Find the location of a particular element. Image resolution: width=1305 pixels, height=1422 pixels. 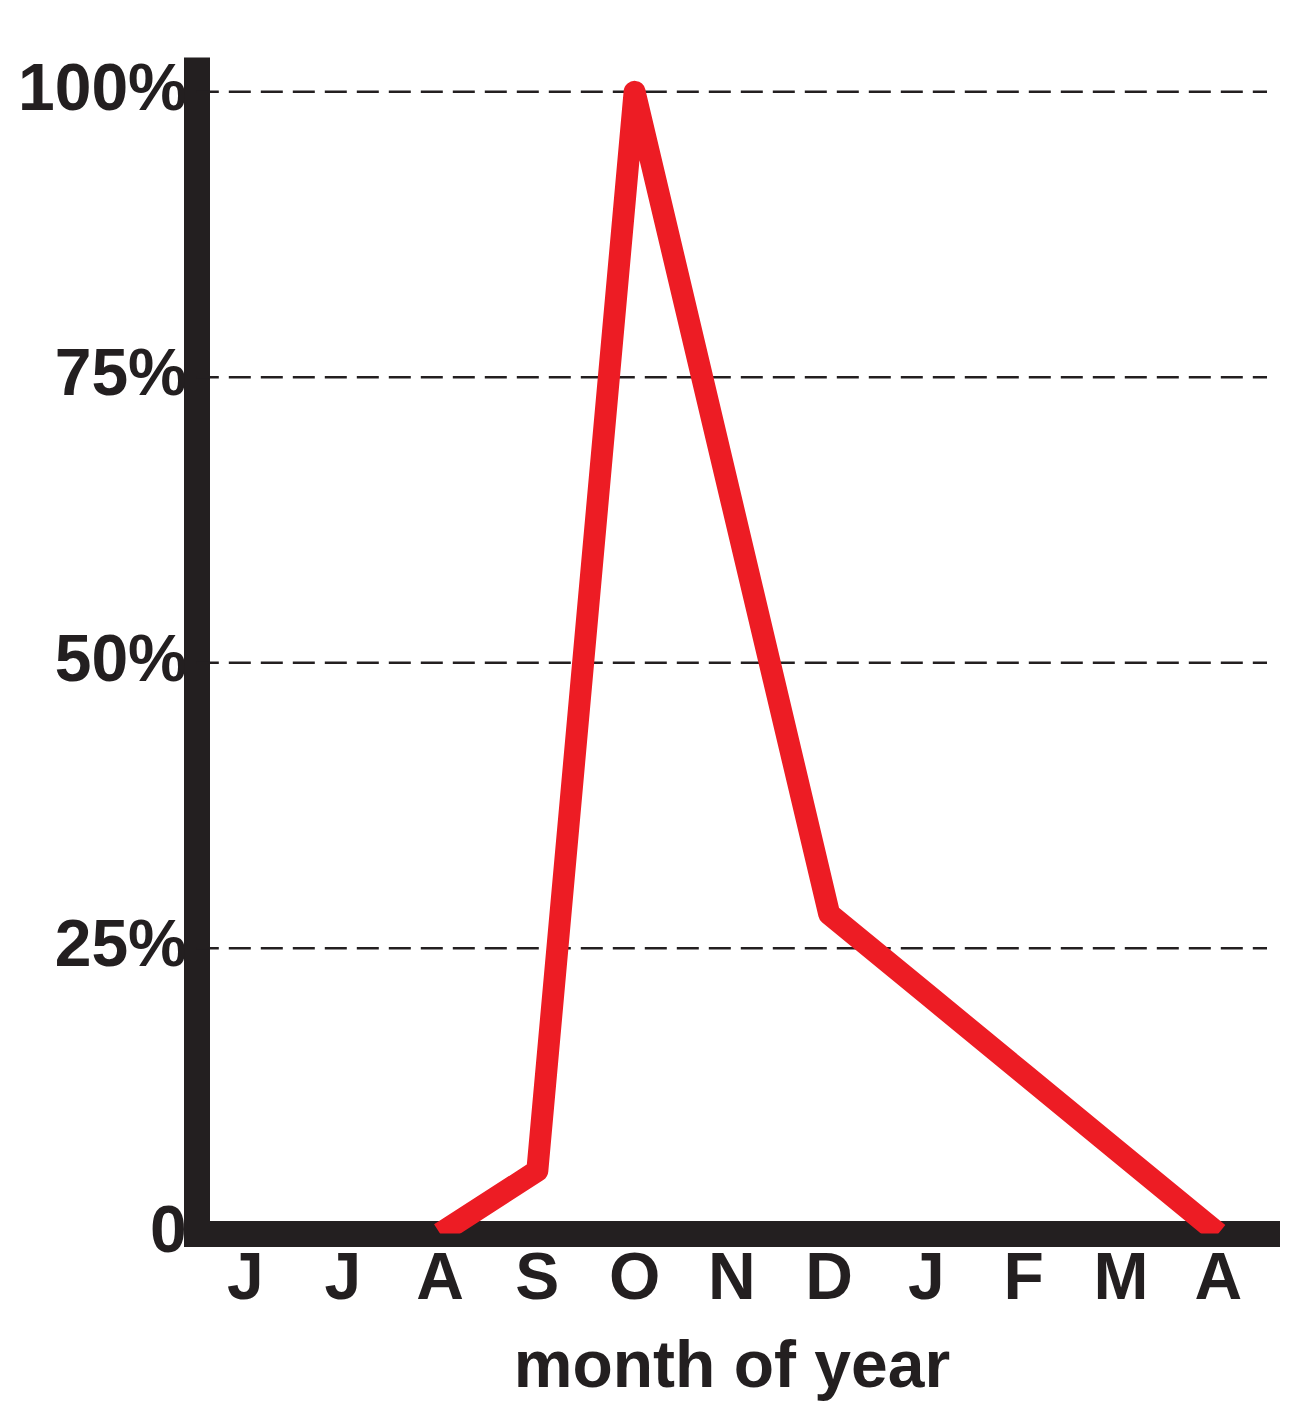

x-tick-label: M is located at coordinates (1121, 1276).